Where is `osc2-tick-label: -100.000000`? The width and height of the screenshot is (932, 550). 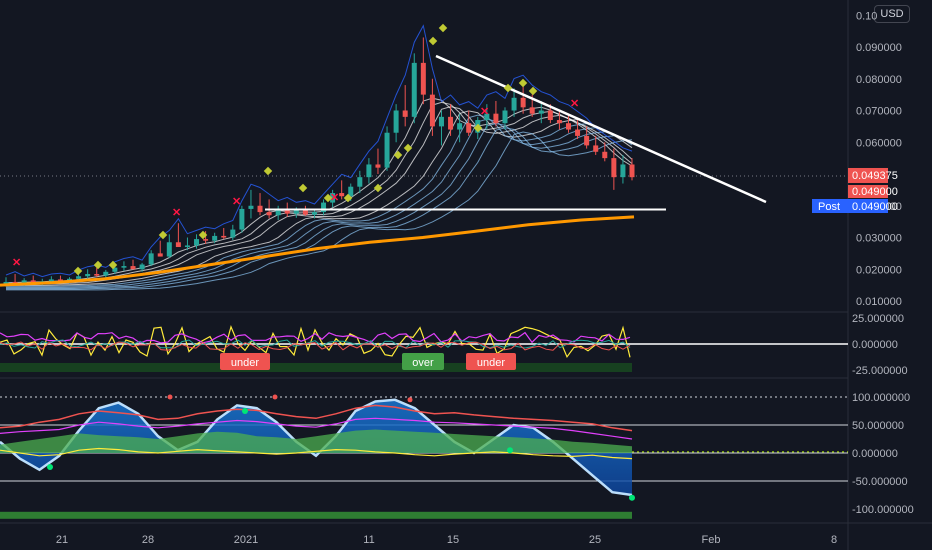 osc2-tick-label: -100.000000 is located at coordinates (883, 510).